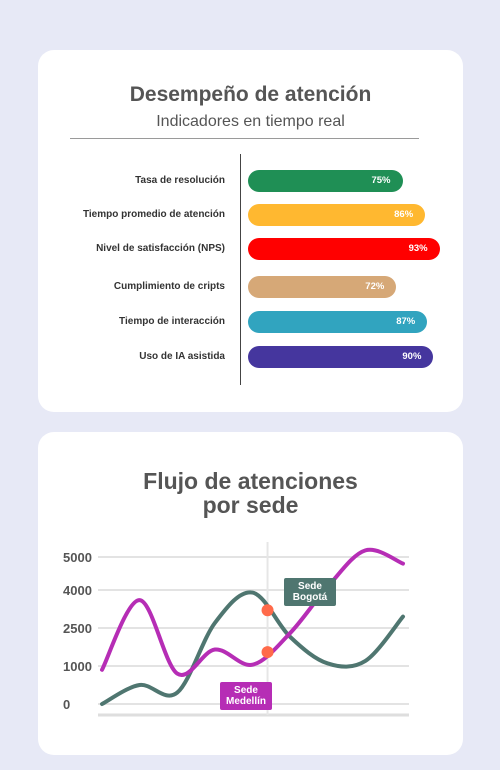 The width and height of the screenshot is (500, 770). I want to click on bar: 86%, so click(337, 215).